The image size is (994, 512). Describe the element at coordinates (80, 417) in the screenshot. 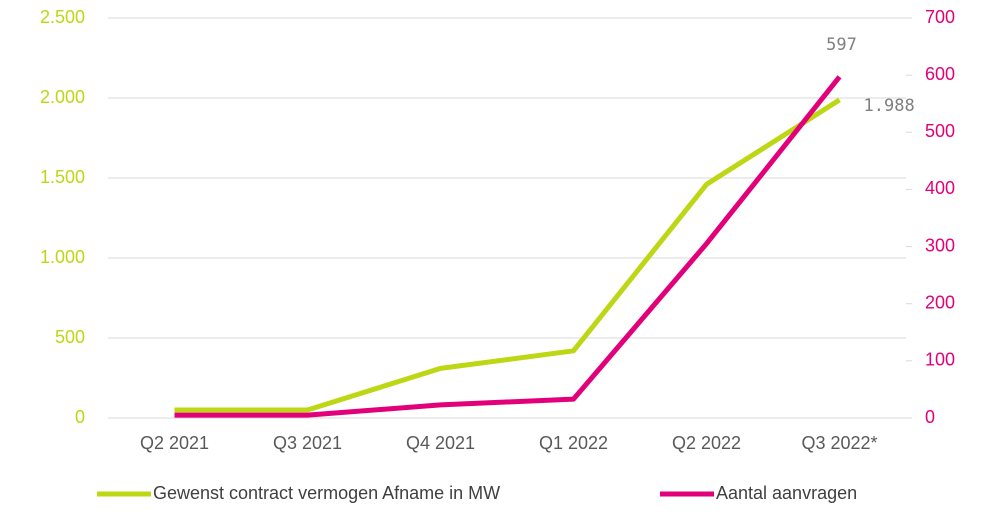

I see `y-tick-label: 0` at that location.